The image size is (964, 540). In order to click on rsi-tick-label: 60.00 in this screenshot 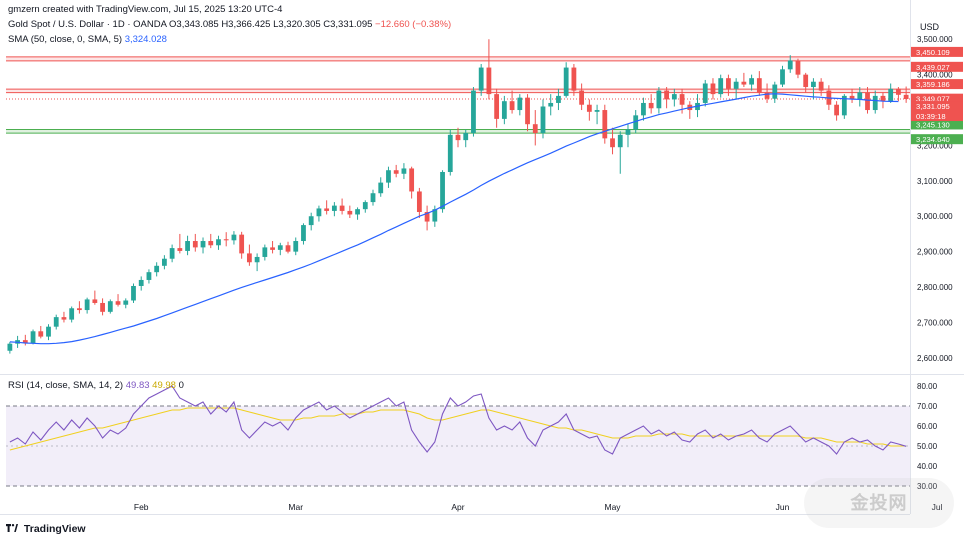, I will do `click(927, 426)`.